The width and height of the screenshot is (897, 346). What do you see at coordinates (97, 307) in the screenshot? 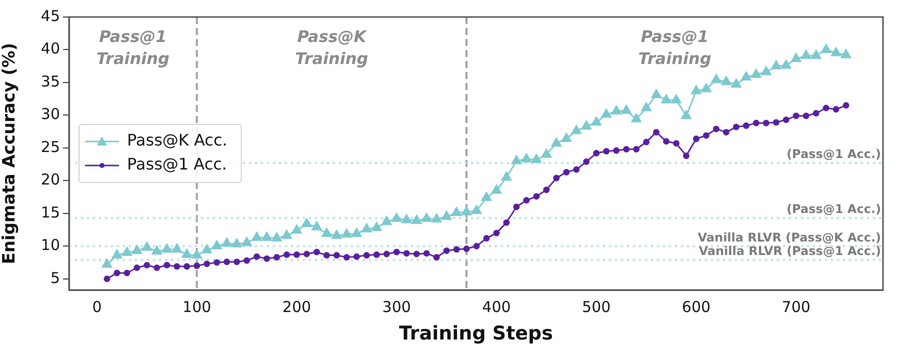
I see `x-tick-label: 0` at bounding box center [97, 307].